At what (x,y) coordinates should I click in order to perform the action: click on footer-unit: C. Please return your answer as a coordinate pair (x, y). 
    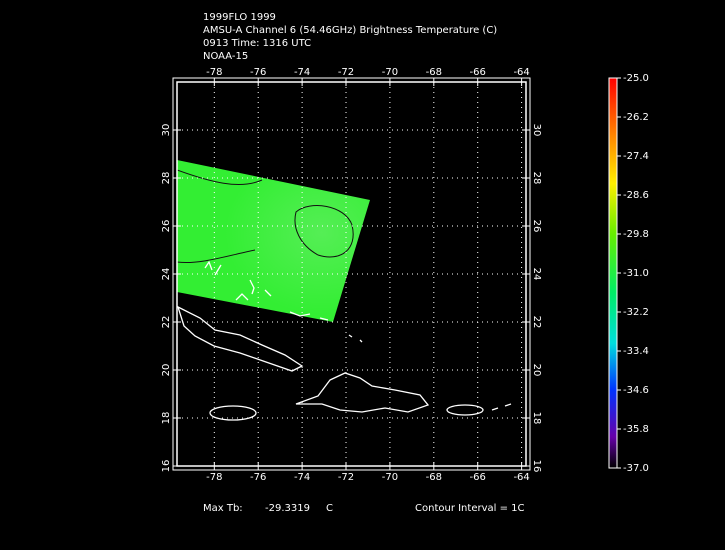
    Looking at the image, I should click on (329, 508).